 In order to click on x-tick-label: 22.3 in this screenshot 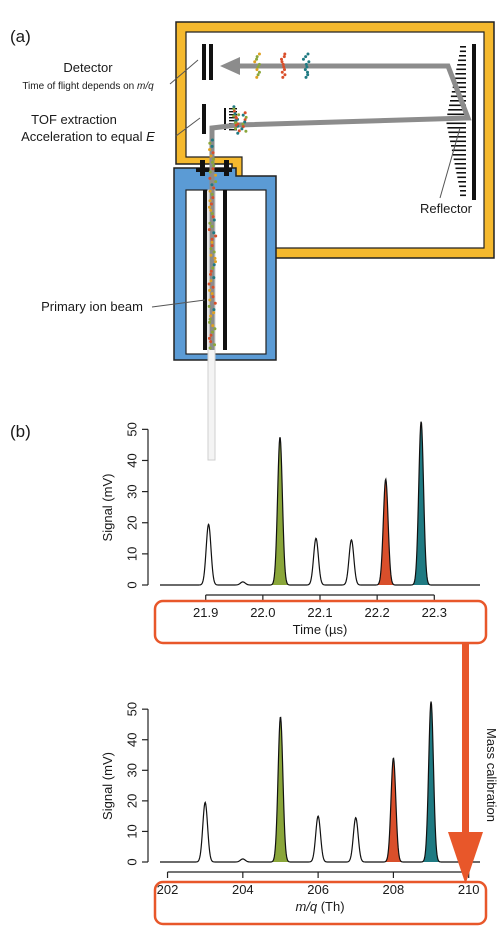, I will do `click(434, 612)`.